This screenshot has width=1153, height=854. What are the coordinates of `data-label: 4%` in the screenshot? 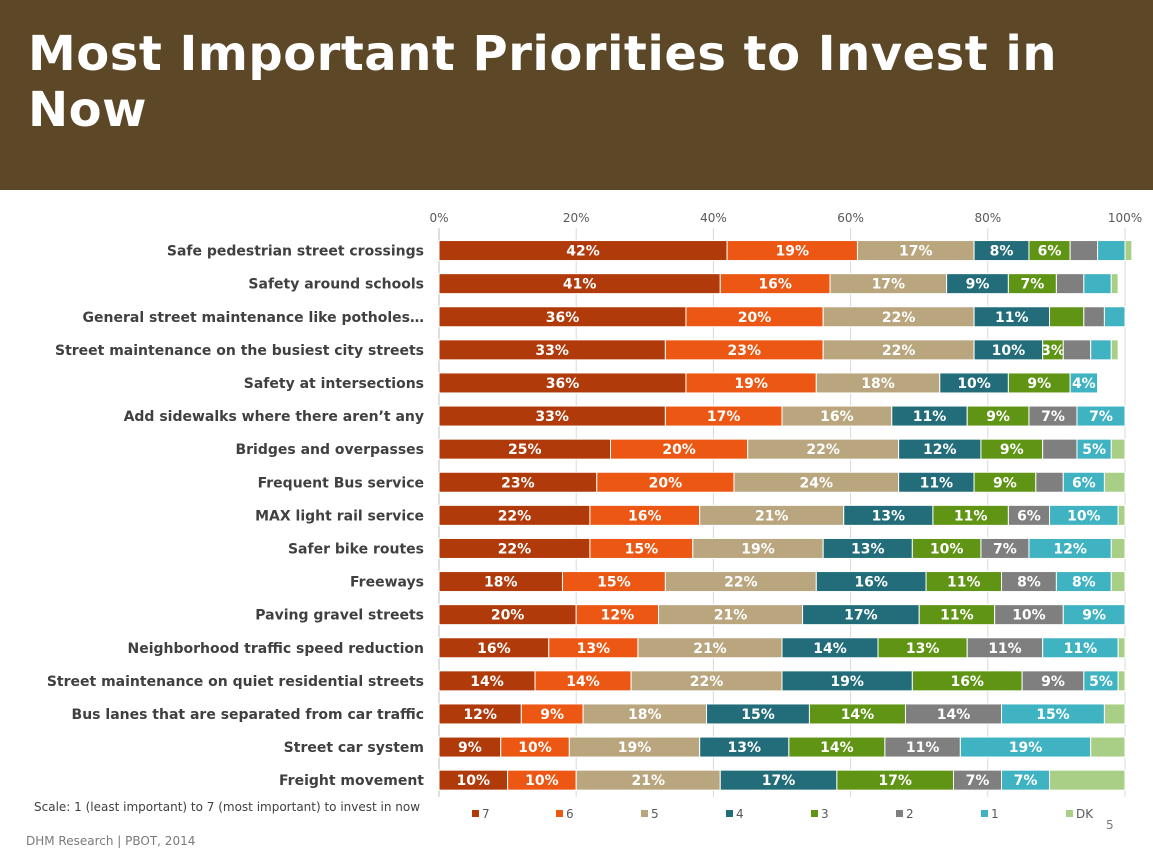 It's located at (1084, 384).